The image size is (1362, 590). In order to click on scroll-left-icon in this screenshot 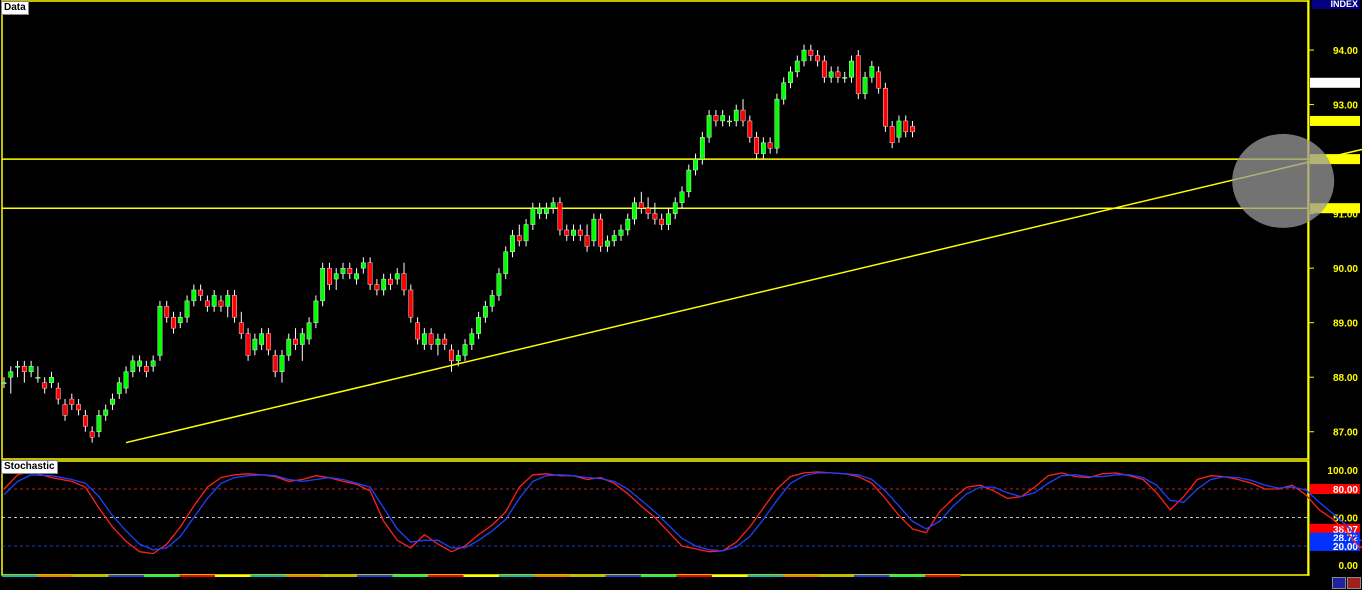, I will do `click(1339, 583)`.